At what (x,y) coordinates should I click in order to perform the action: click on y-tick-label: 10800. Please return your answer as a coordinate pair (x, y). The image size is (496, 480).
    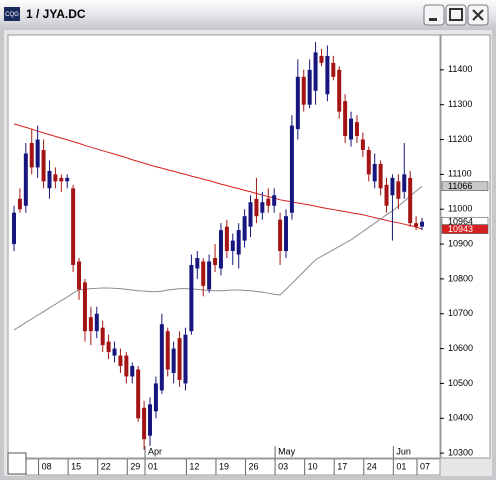
    Looking at the image, I should click on (460, 278).